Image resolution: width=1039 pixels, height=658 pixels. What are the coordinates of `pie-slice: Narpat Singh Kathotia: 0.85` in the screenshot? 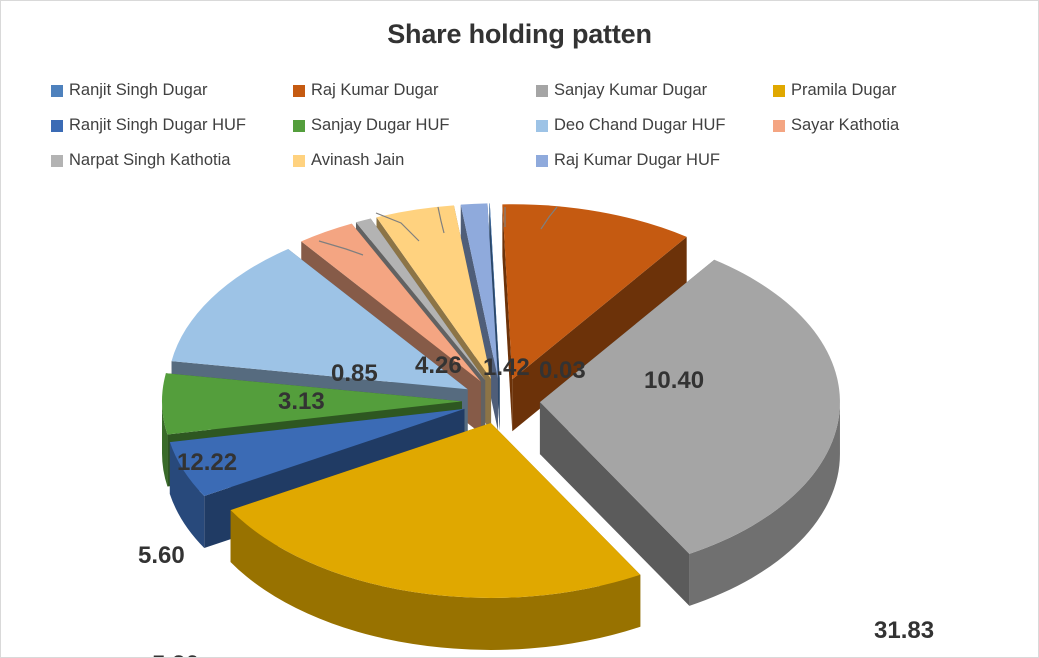 It's located at (420, 299).